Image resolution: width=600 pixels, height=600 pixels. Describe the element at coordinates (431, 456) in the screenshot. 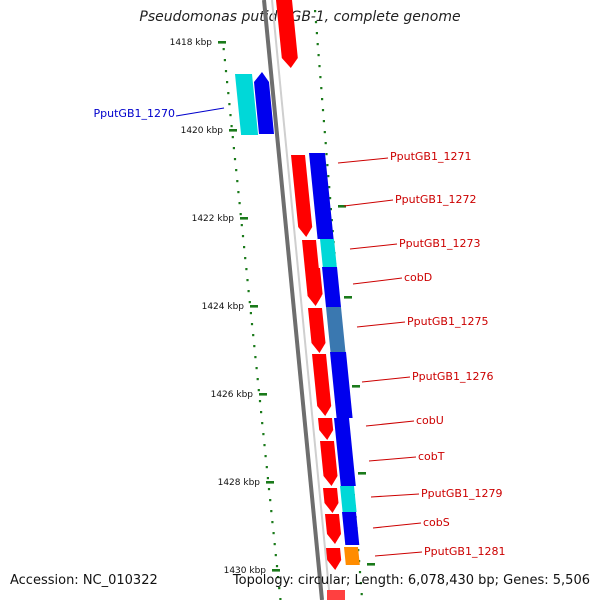

I see `gene-label-9: cobT` at that location.